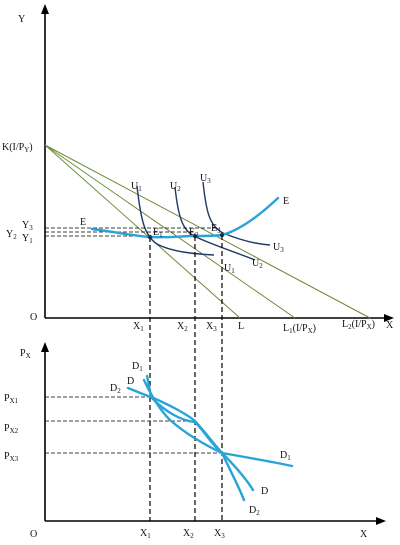  I want to click on top-x-arrow, so click(389, 318).